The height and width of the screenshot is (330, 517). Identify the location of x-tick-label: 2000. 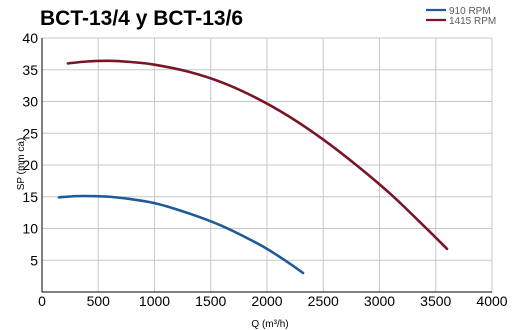
(266, 301).